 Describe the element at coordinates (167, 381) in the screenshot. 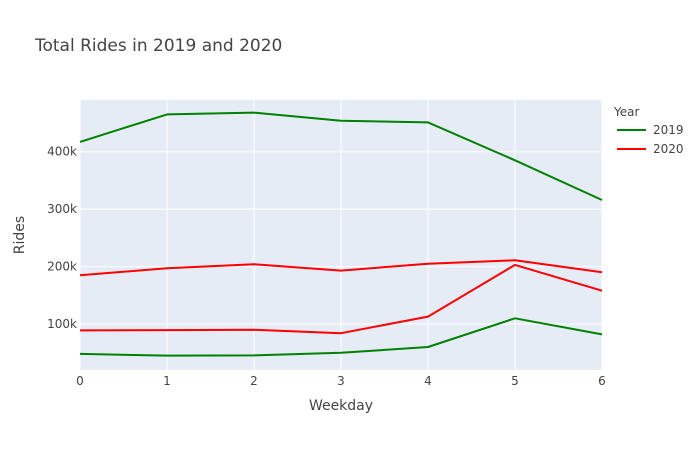

I see `x-tick-label: 1` at that location.